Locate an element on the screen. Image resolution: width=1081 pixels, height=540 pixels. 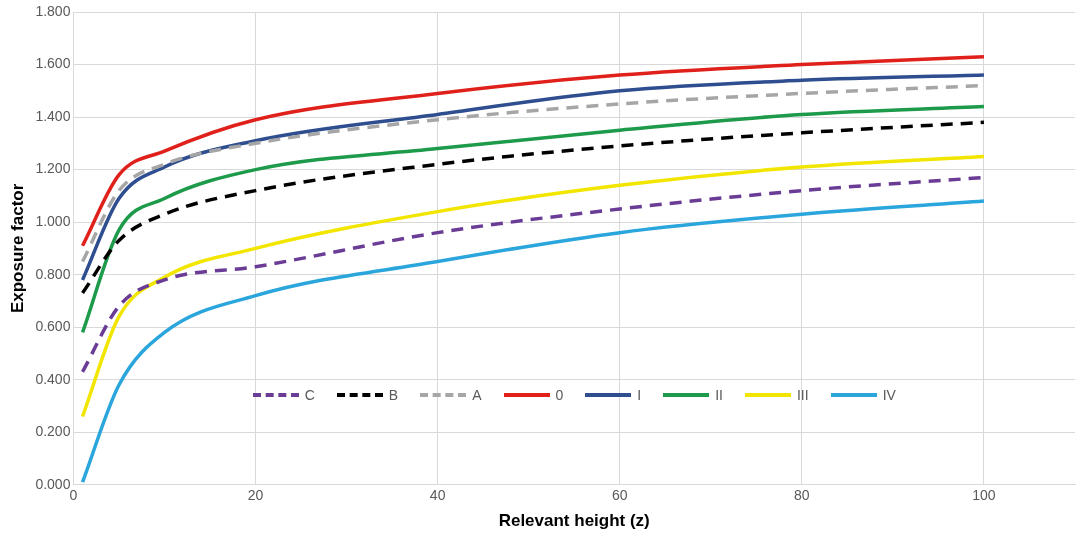
y-tick-label: 0.200 is located at coordinates (53, 431).